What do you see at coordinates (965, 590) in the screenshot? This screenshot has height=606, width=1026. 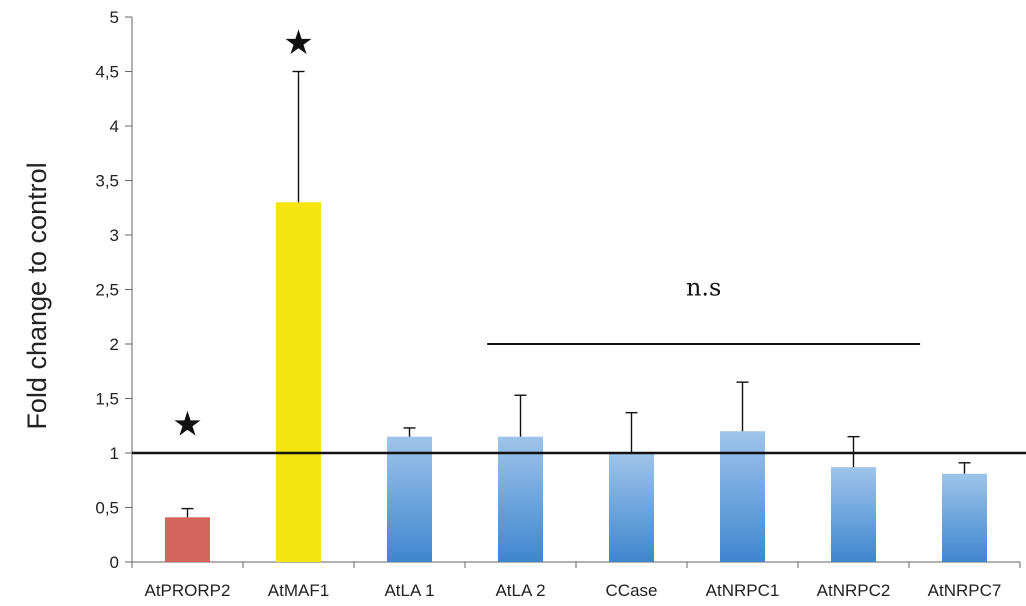 I see `x-tick-label: AtNRPC7` at bounding box center [965, 590].